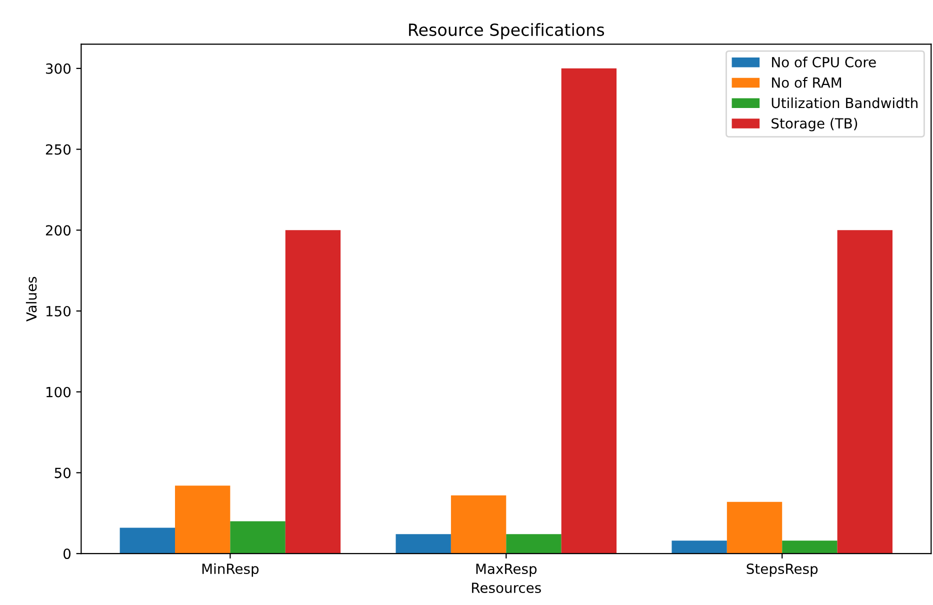 This screenshot has height=605, width=933. I want to click on y-tick-label: 100, so click(58, 392).